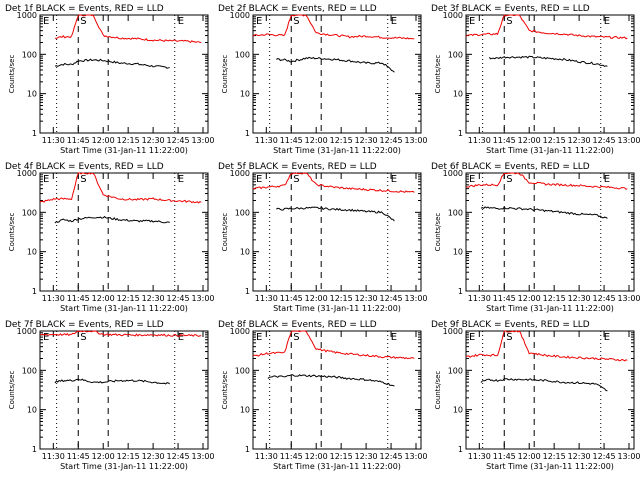 The width and height of the screenshot is (640, 480). What do you see at coordinates (297, 9) in the screenshot?
I see `chart-title: Det 2f BLACK = Events, RED = LLD` at bounding box center [297, 9].